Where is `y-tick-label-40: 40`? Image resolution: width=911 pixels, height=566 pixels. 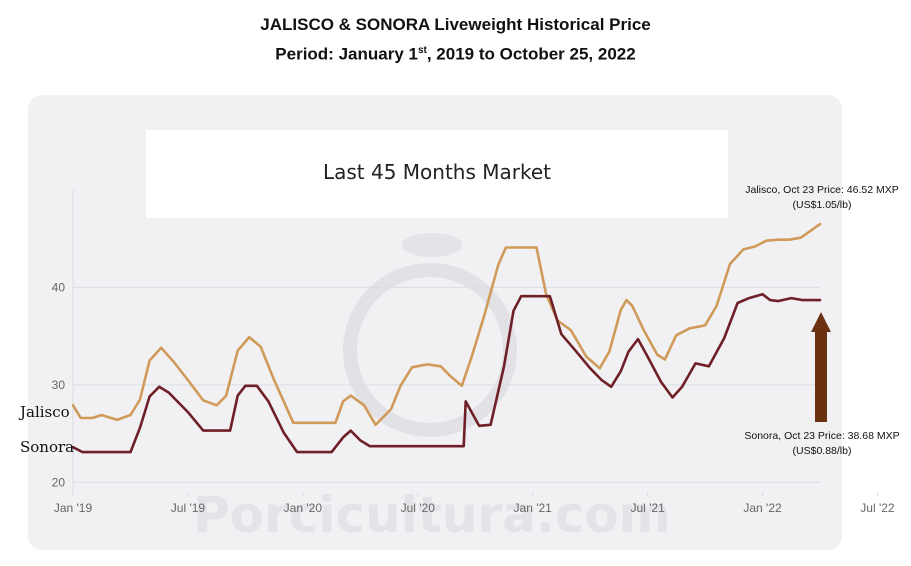 y-tick-label-40: 40 is located at coordinates (59, 287).